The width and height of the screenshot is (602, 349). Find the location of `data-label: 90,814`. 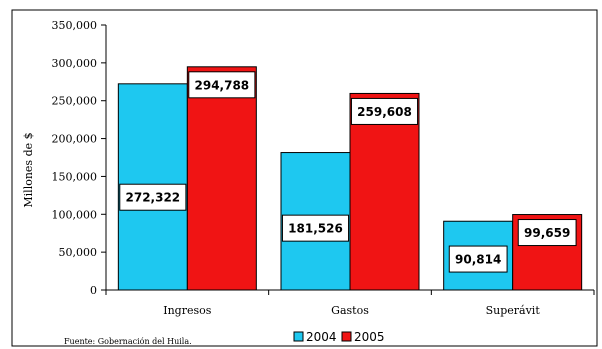

data-label: 90,814 is located at coordinates (478, 260).